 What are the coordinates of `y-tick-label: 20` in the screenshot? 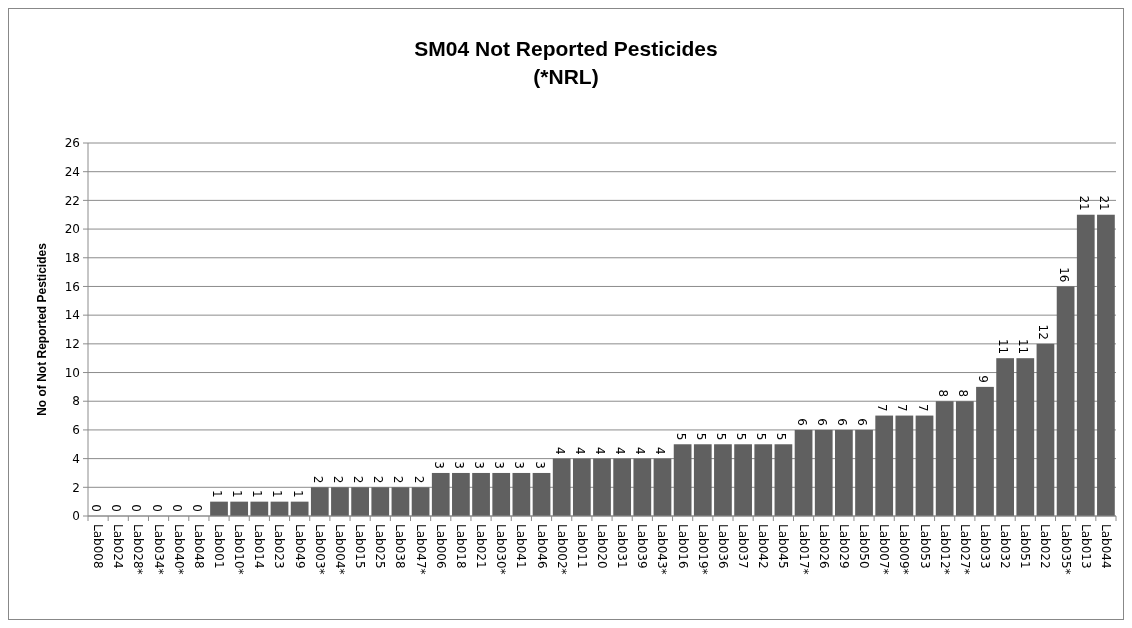 It's located at (72, 229).